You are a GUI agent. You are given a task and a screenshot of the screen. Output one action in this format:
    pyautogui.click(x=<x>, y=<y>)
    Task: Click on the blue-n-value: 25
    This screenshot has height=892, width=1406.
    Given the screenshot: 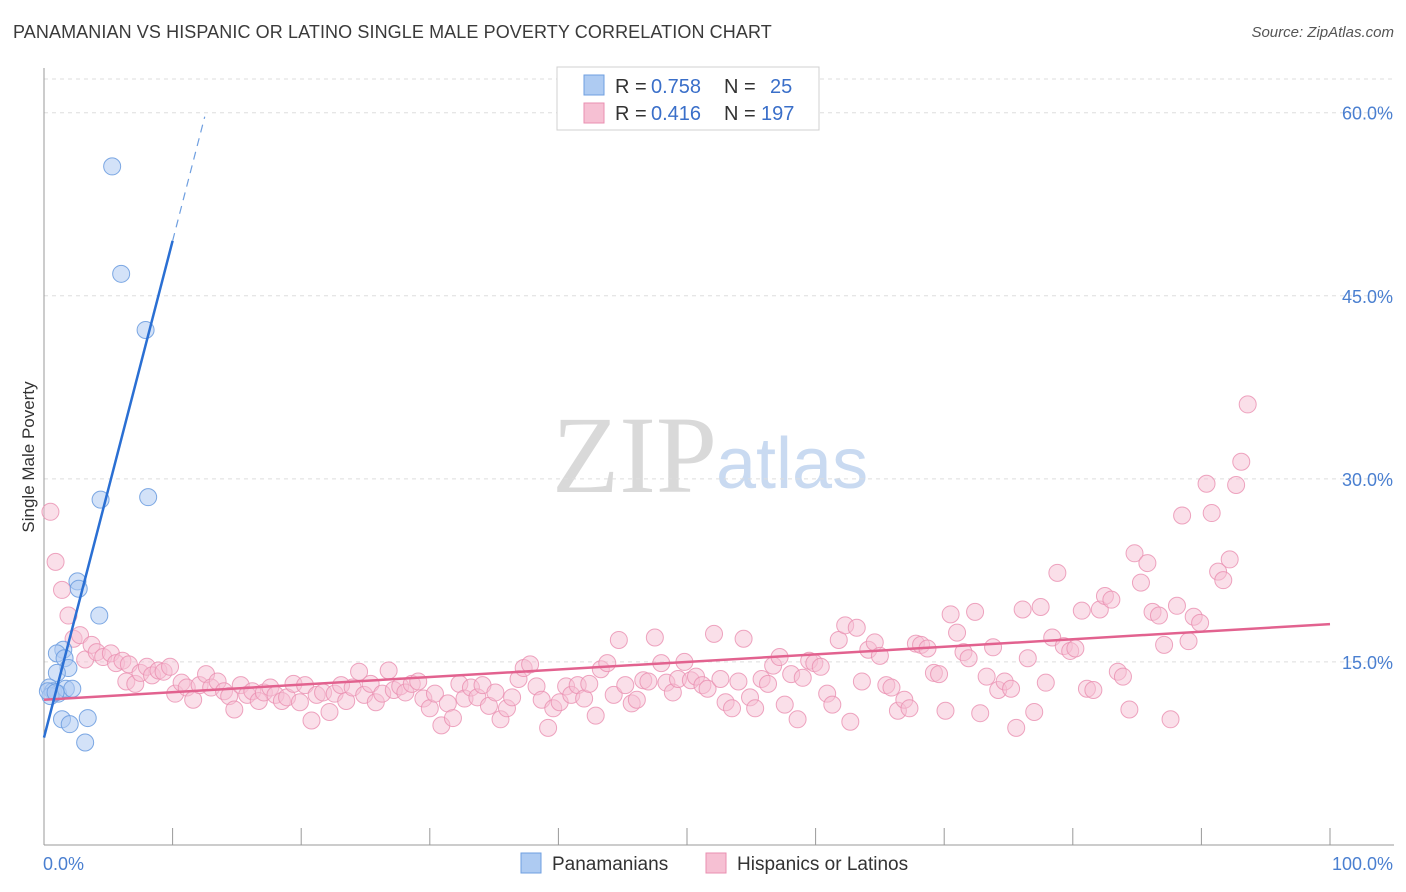 What is the action you would take?
    pyautogui.click(x=781, y=87)
    